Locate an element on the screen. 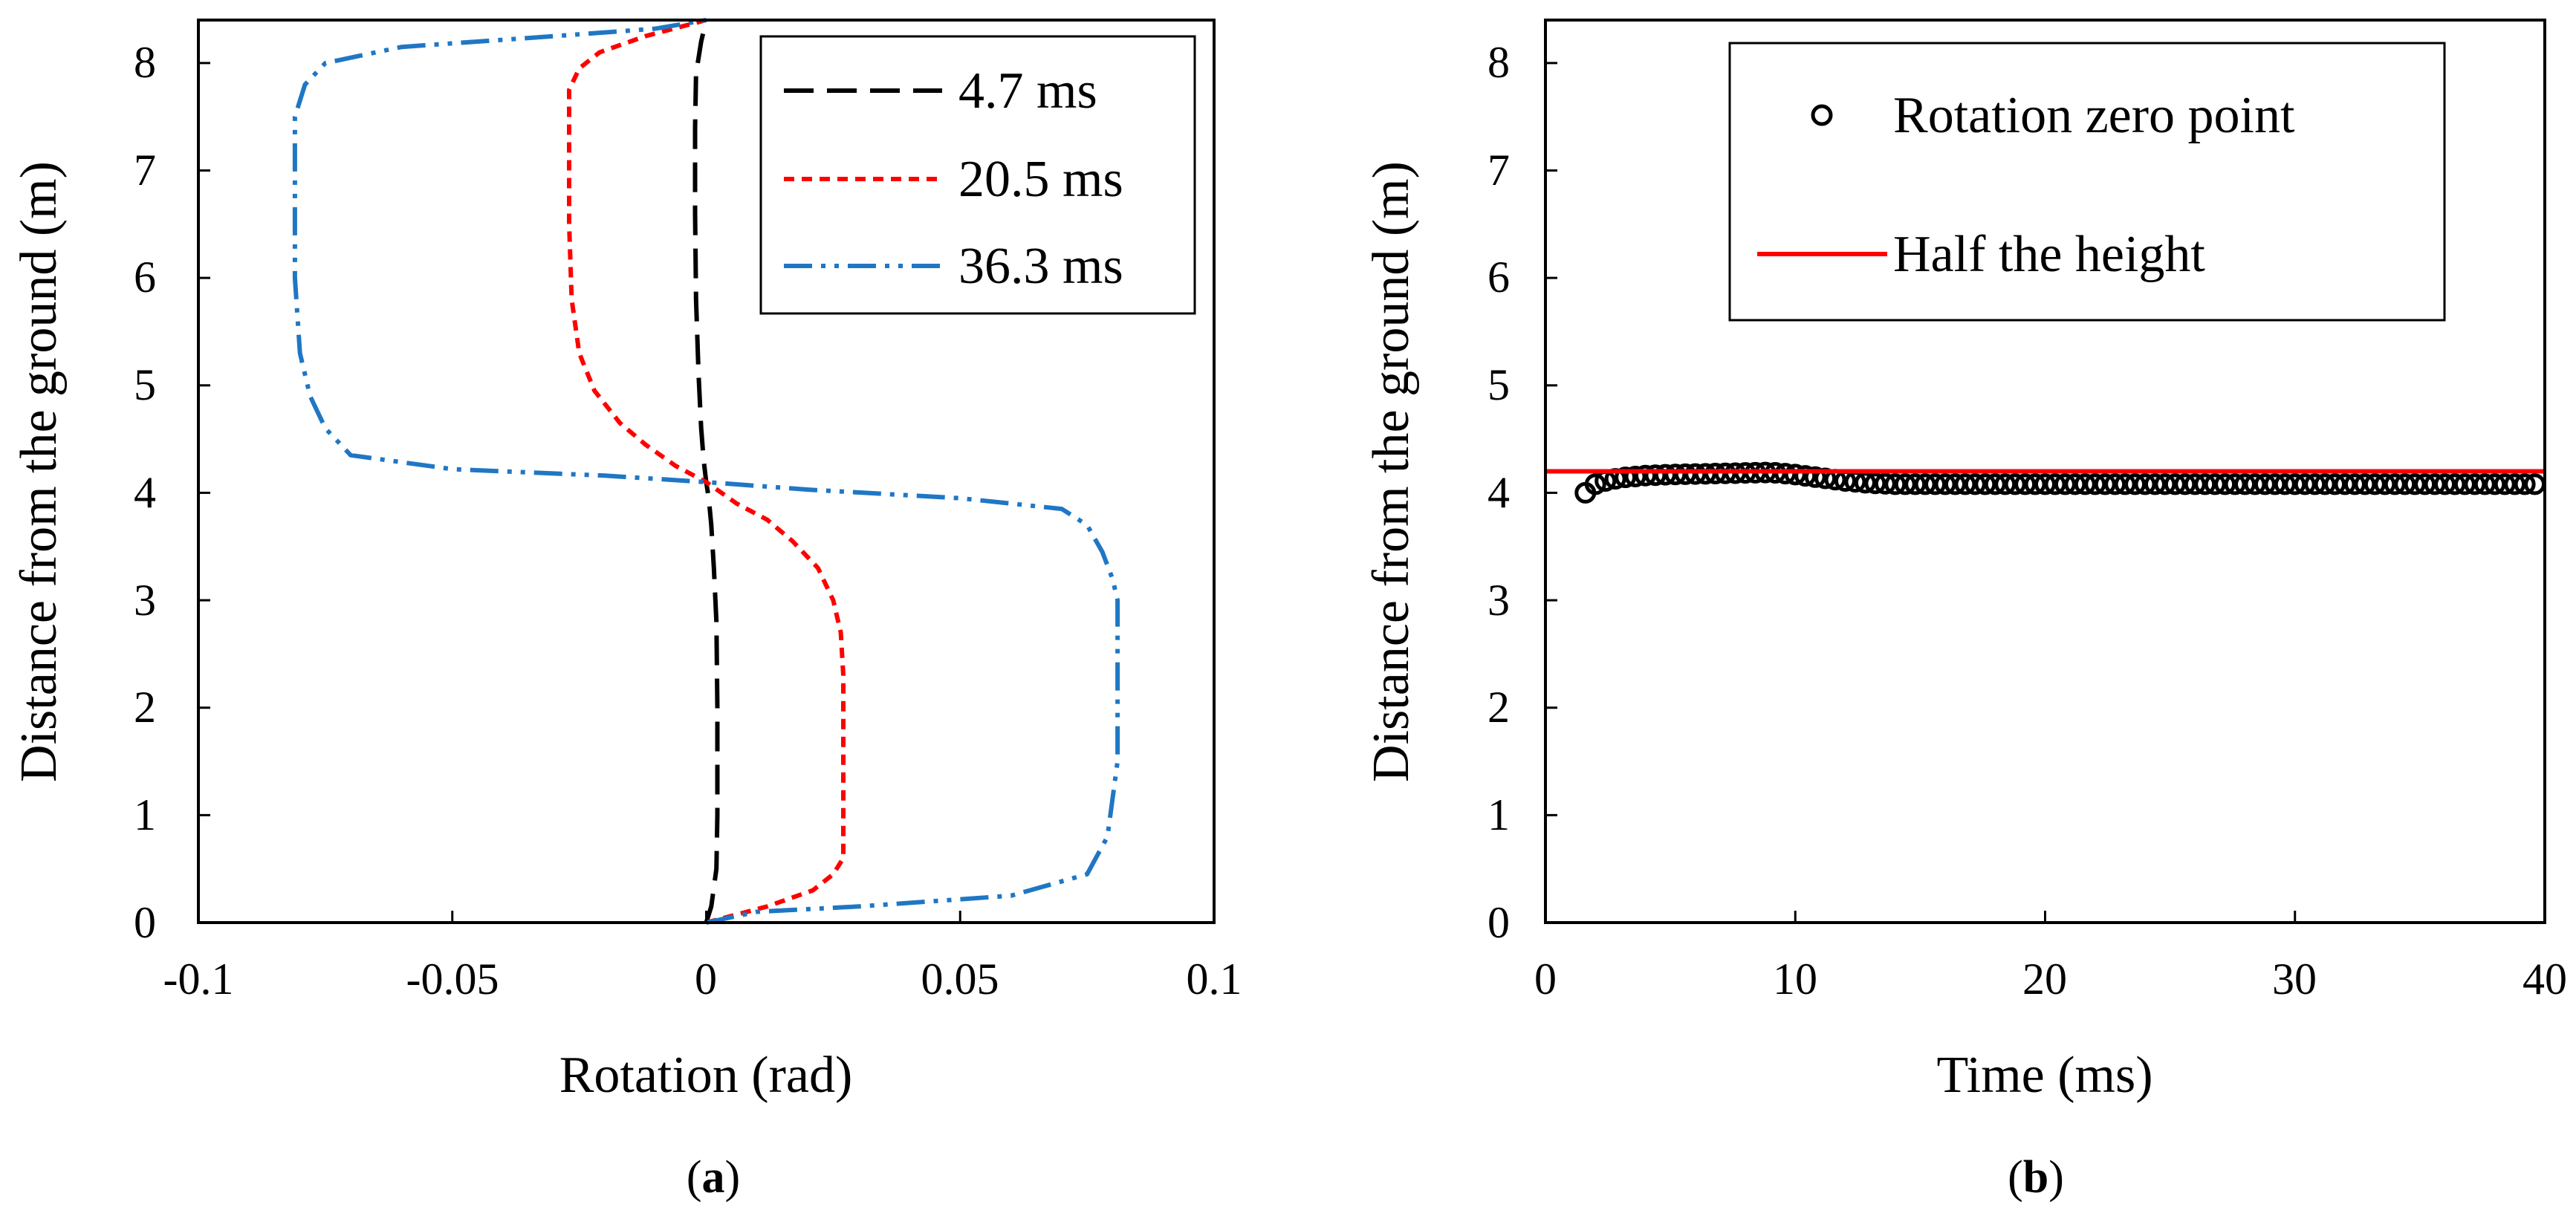  panel-b-ytick-label: 0 is located at coordinates (1498, 922).